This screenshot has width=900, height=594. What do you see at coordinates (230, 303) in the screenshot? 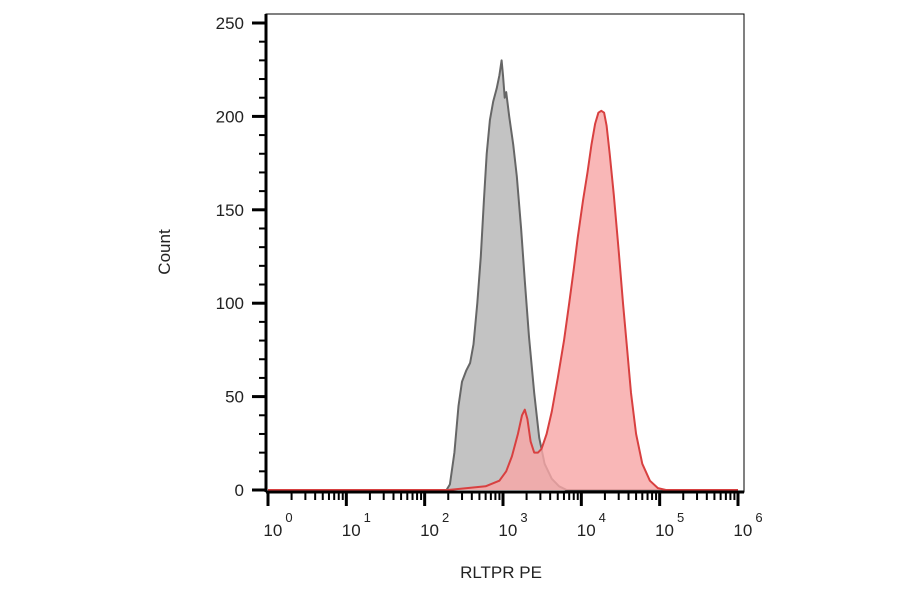
I see `y-tick-label: 100` at bounding box center [230, 303].